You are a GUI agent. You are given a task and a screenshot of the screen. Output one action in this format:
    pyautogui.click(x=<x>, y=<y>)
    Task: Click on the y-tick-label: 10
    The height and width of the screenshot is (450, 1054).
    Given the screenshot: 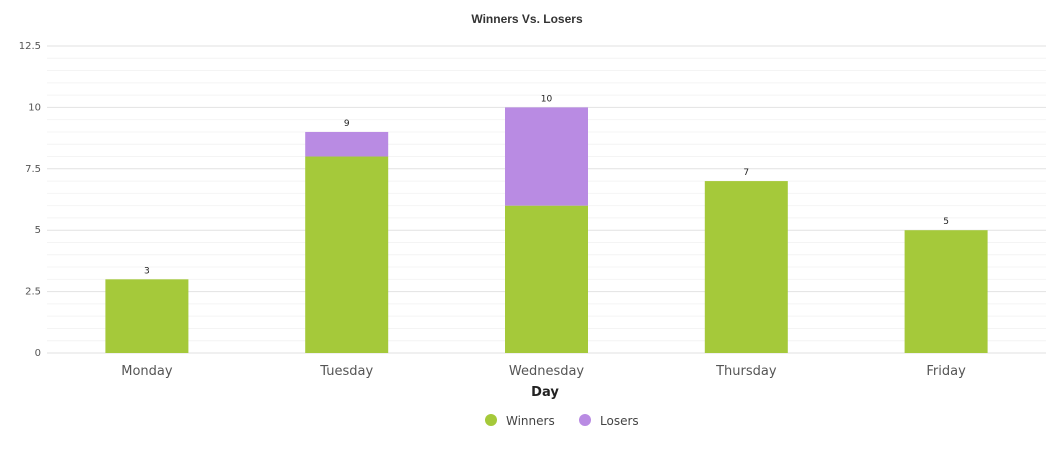 What is the action you would take?
    pyautogui.click(x=34, y=107)
    